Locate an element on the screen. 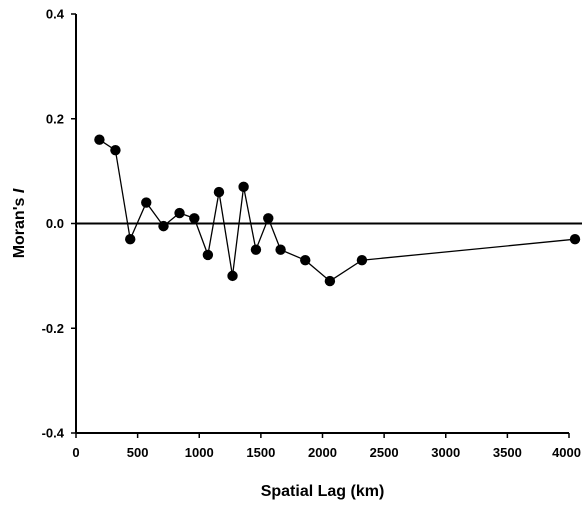 Image resolution: width=582 pixels, height=508 pixels. x-tick-label: 3500 is located at coordinates (507, 452).